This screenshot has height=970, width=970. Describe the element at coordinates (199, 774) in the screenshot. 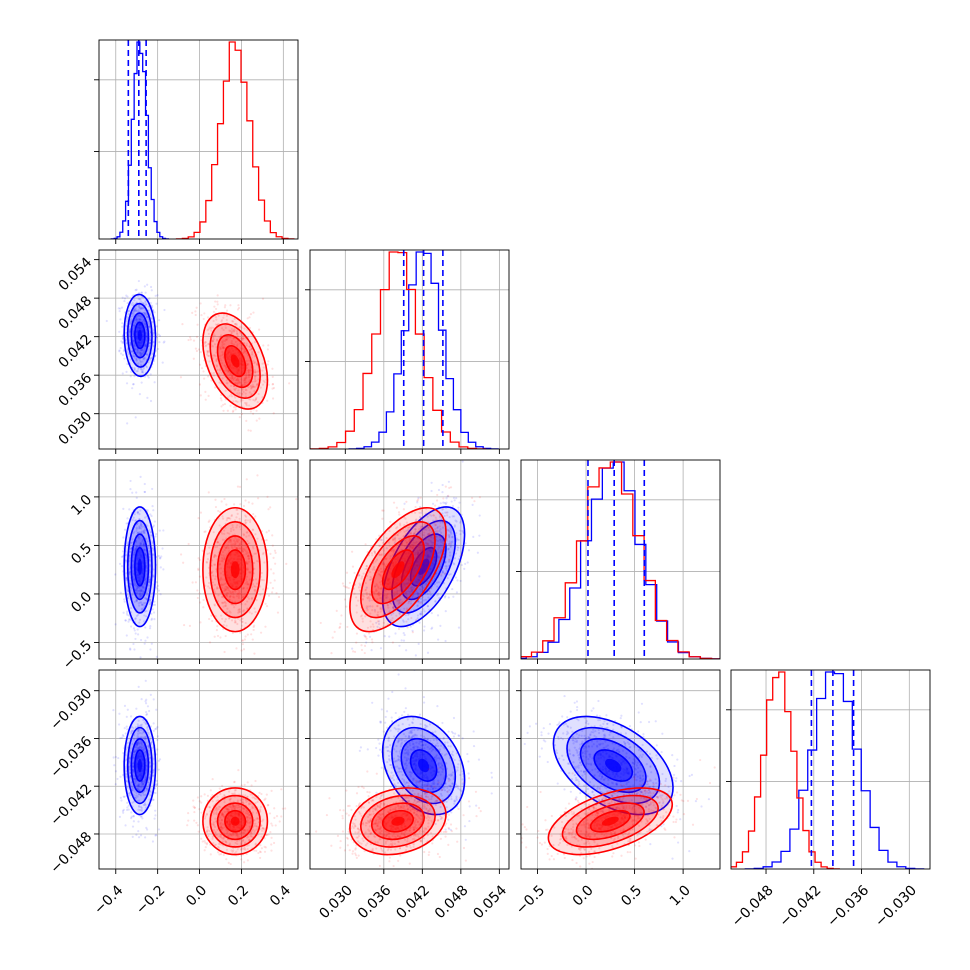

I see `panel-content` at that location.